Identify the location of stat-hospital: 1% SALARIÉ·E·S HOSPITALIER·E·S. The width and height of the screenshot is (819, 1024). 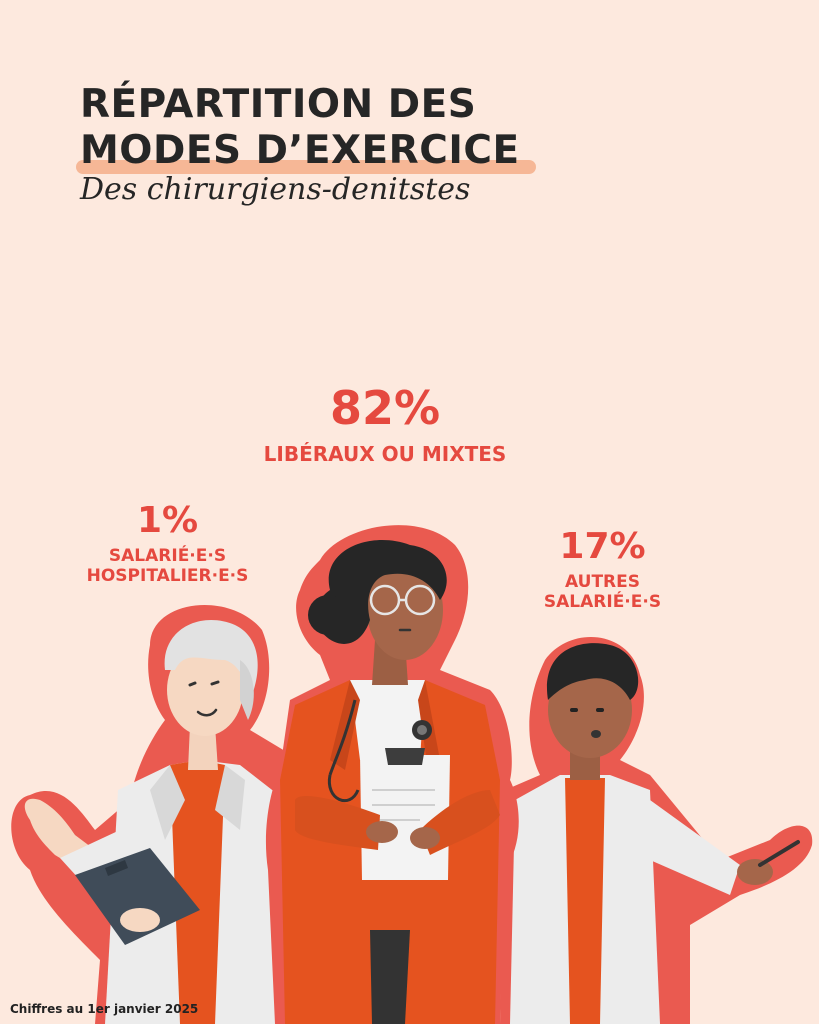
(167, 543).